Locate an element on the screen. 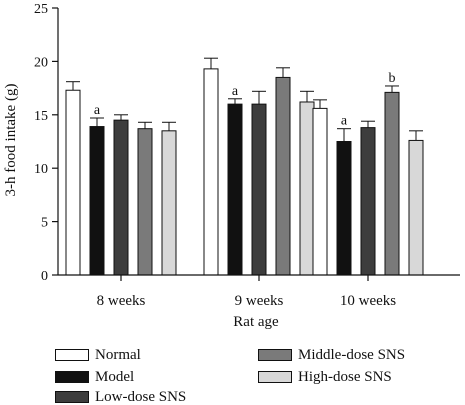 This screenshot has width=465, height=405. legend-item: Model is located at coordinates (94, 377).